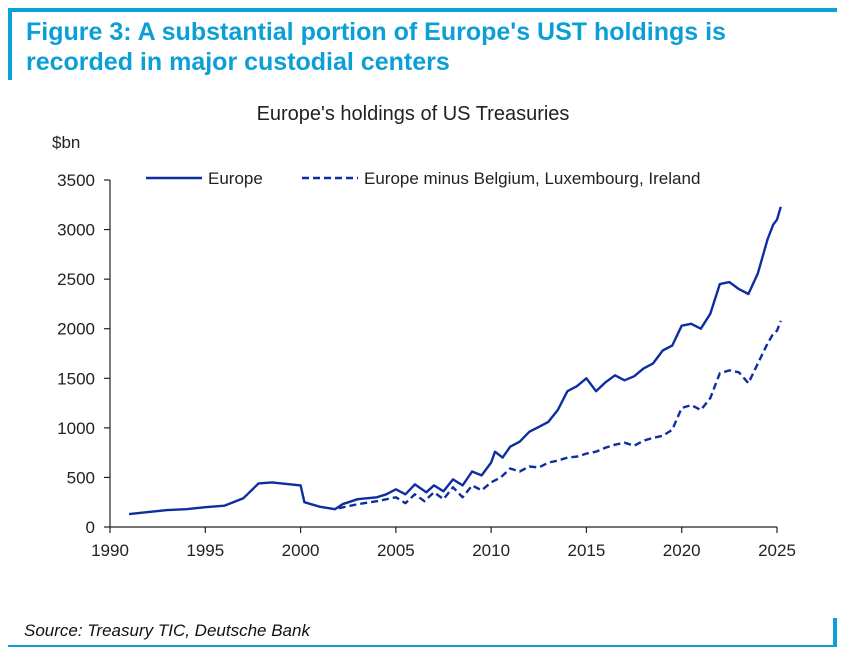 The height and width of the screenshot is (654, 845). What do you see at coordinates (76, 279) in the screenshot?
I see `y-tick-label: 2500` at bounding box center [76, 279].